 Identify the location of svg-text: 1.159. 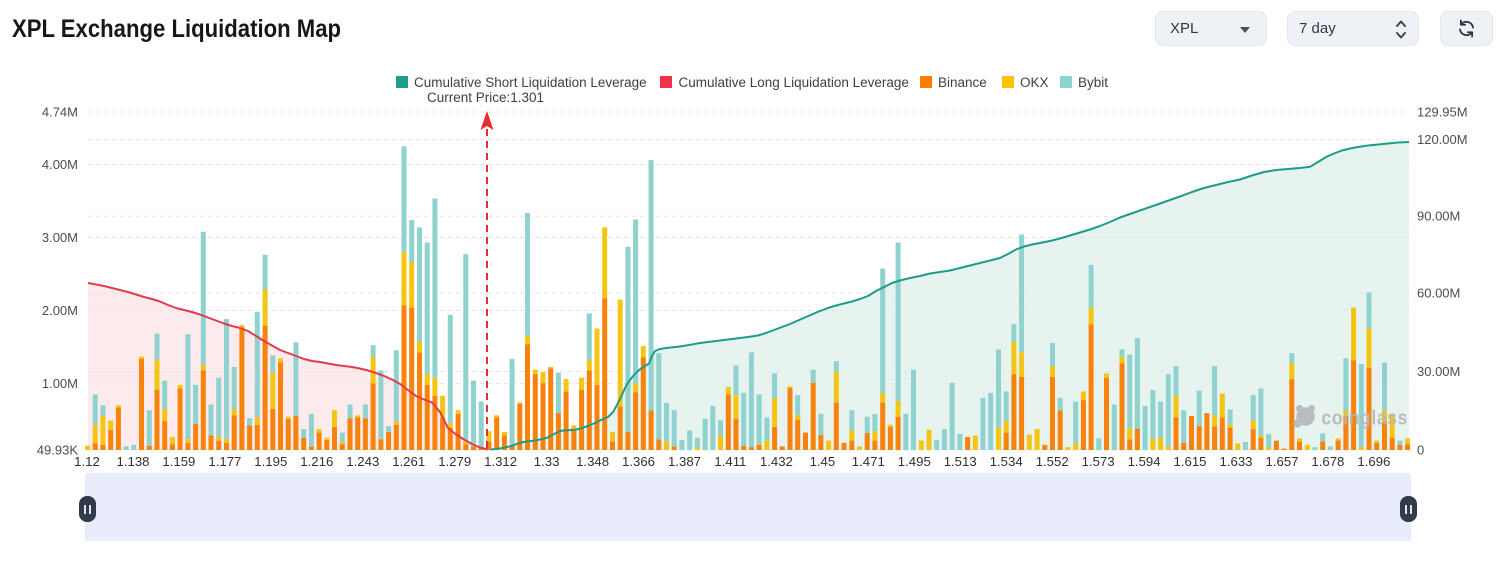
(178, 461).